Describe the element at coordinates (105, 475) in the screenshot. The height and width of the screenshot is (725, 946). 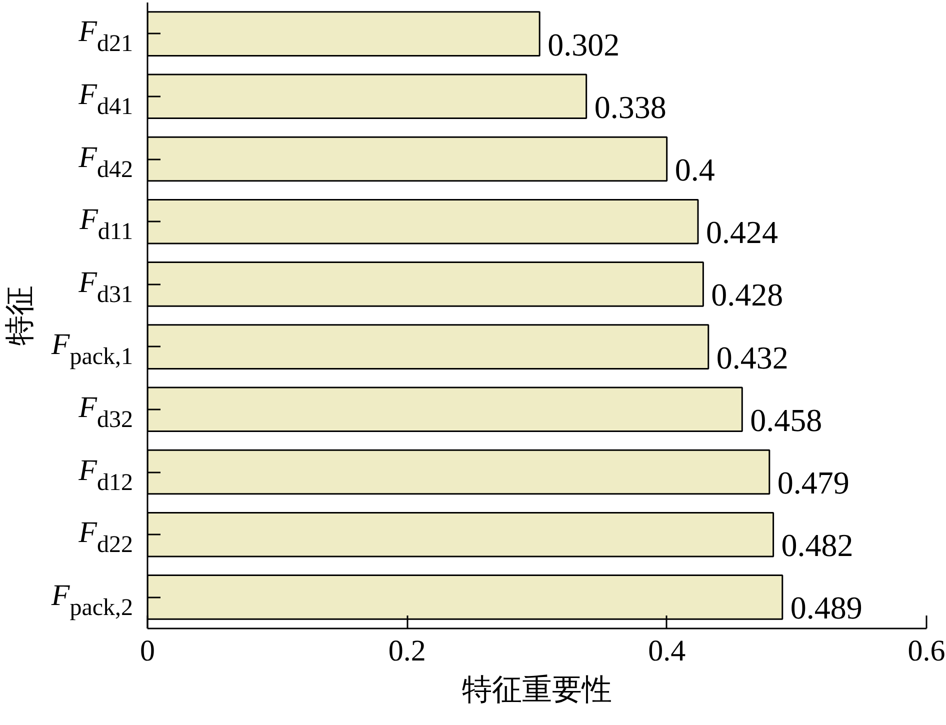
I see `y-tick-label: F$_{d12}$` at that location.